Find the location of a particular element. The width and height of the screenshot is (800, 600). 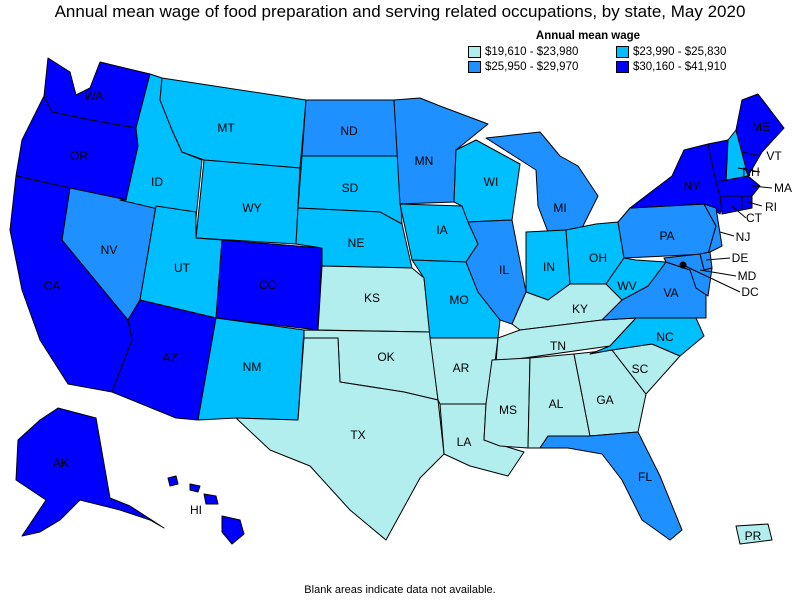

label-dc: DC is located at coordinates (750, 292).